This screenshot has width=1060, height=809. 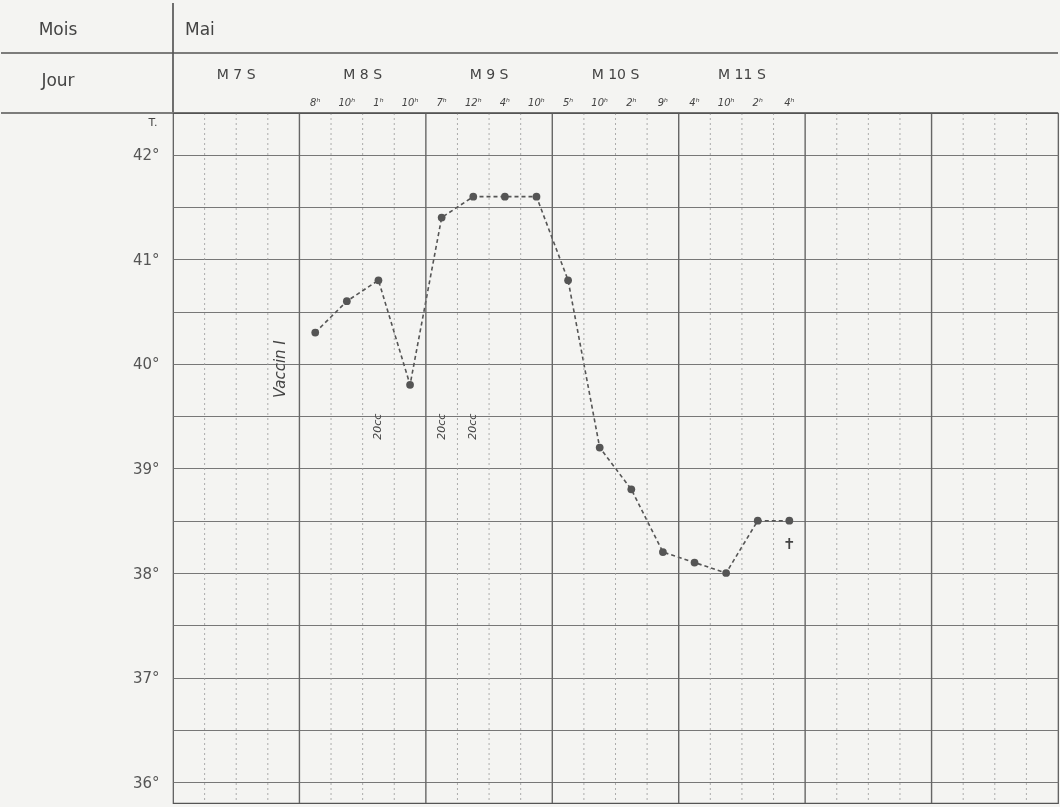 I want to click on y-tick-label: 38°, so click(x=146, y=573).